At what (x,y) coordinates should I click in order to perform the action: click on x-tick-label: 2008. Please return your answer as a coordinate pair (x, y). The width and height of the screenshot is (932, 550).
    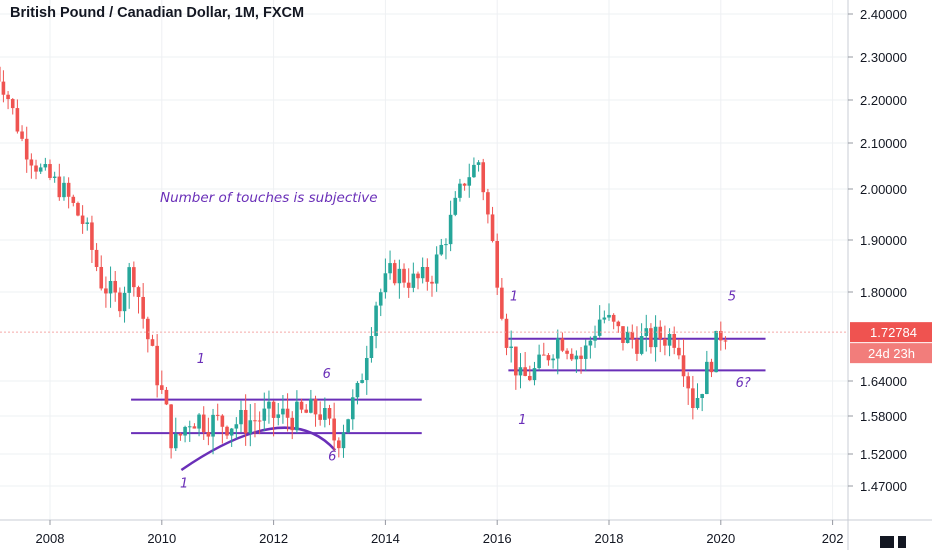
    Looking at the image, I should click on (50, 538).